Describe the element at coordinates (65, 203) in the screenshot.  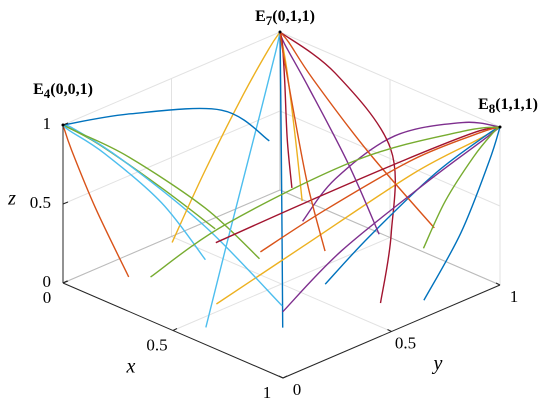
I see `z-tick` at that location.